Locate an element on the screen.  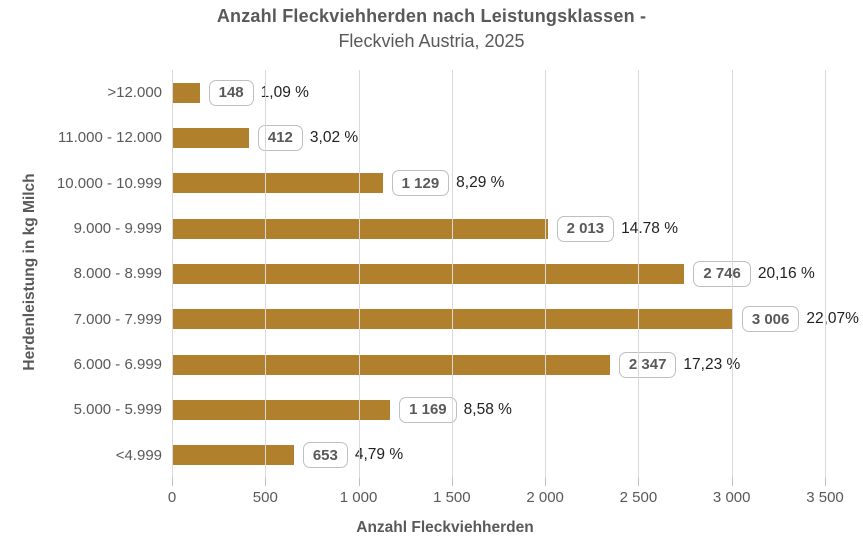
bar-row: 1 129 8,29 % is located at coordinates (498, 183).